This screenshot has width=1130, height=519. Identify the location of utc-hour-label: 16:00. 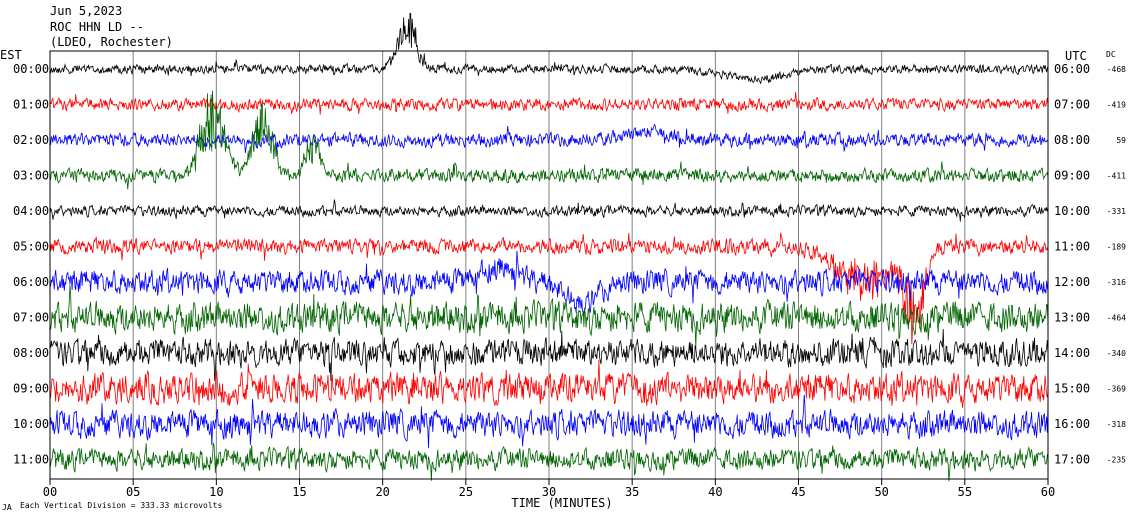
(1072, 424).